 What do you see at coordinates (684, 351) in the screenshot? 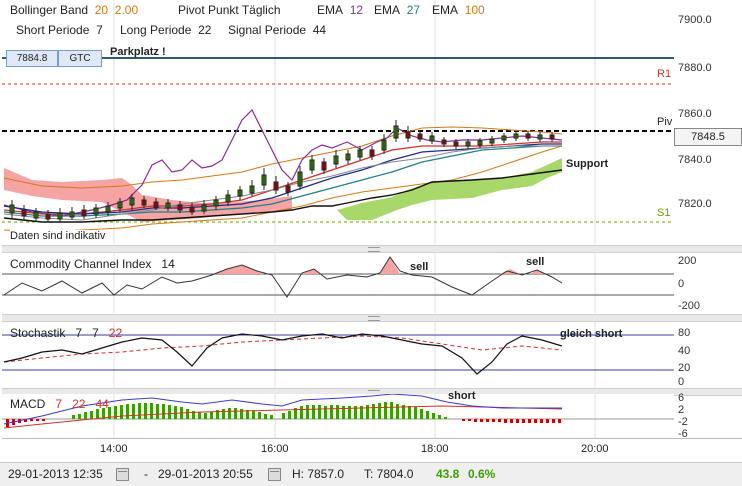
I see `stochastic-tick: 40` at bounding box center [684, 351].